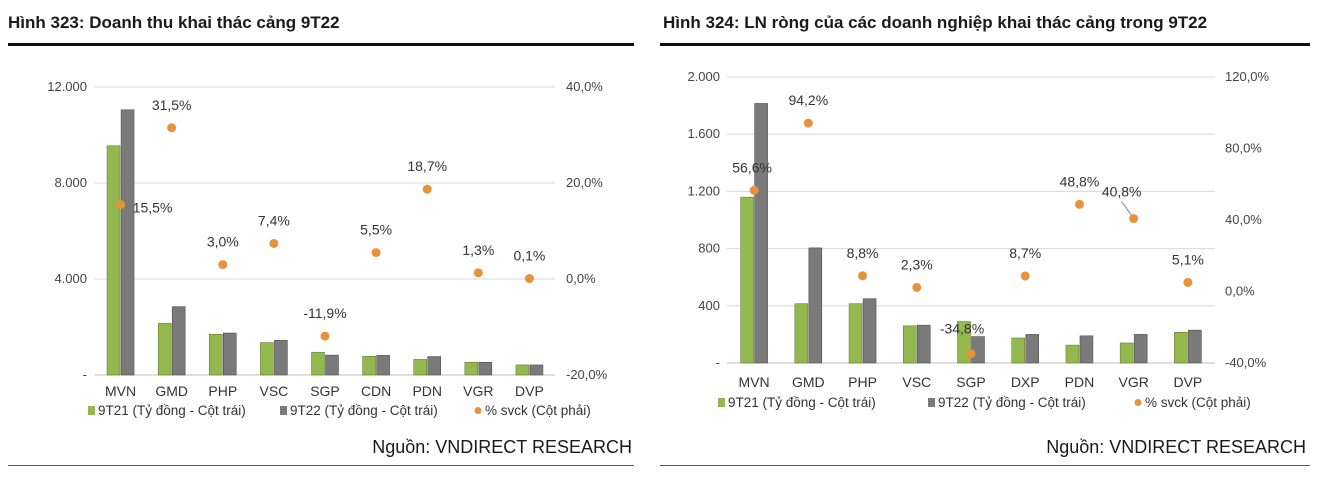 Image resolution: width=1326 pixels, height=488 pixels. What do you see at coordinates (67, 86) in the screenshot?
I see `y-left-tick-label: 12.000` at bounding box center [67, 86].